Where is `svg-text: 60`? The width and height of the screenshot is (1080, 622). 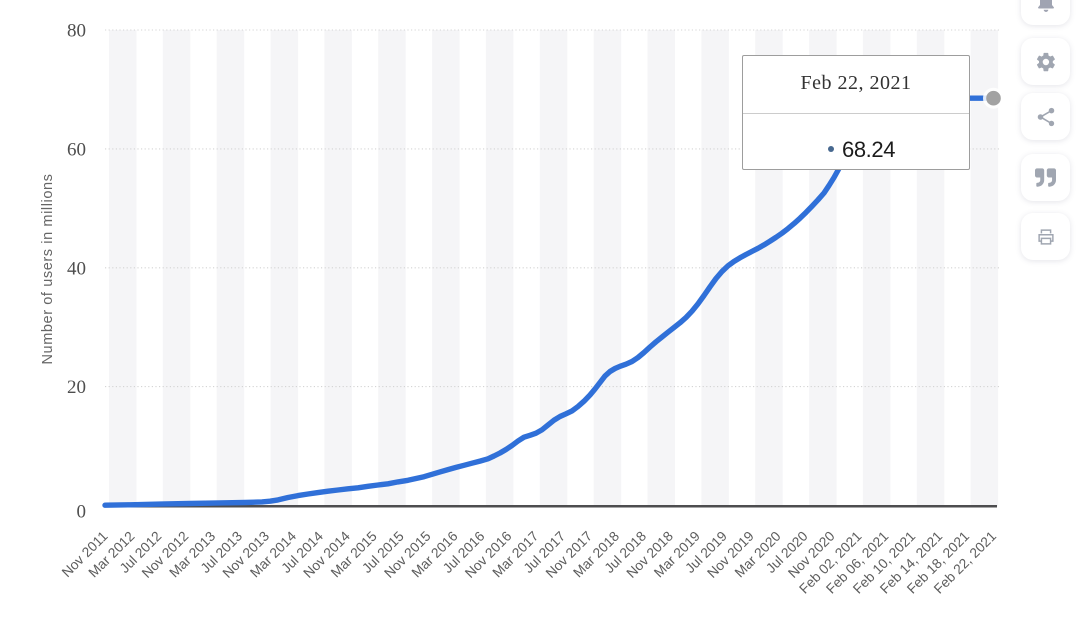 svg-text: 60 is located at coordinates (76, 149).